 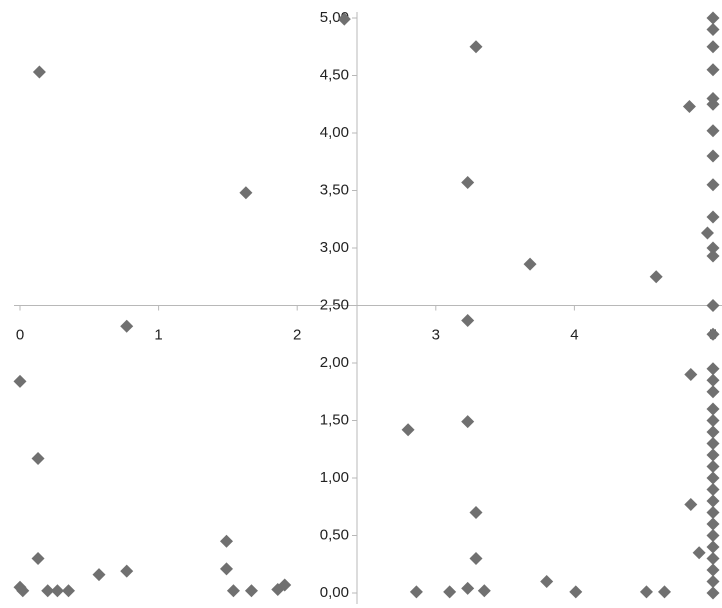 What do you see at coordinates (334, 592) in the screenshot?
I see `y-tick-label: 0,00` at bounding box center [334, 592].